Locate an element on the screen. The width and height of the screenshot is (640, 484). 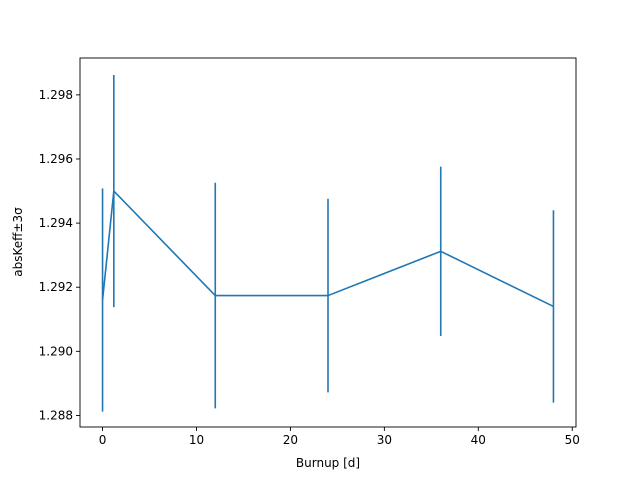
y-tick-label: 1.290 is located at coordinates (56, 351).